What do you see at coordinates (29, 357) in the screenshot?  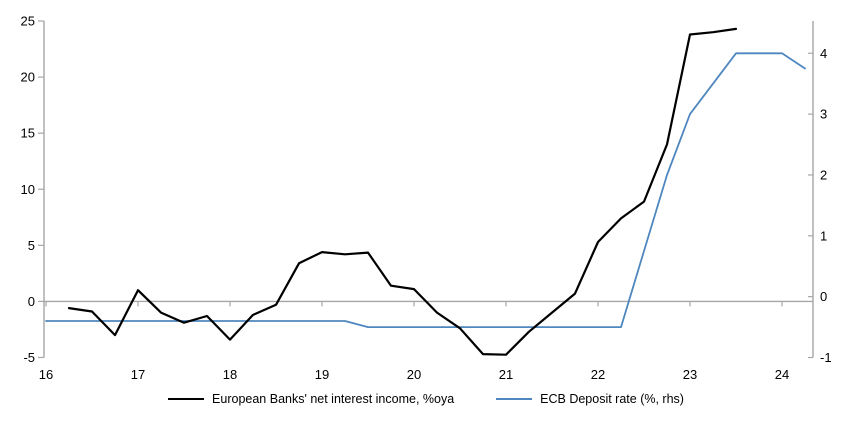 I see `left-y-axis-label: -5` at bounding box center [29, 357].